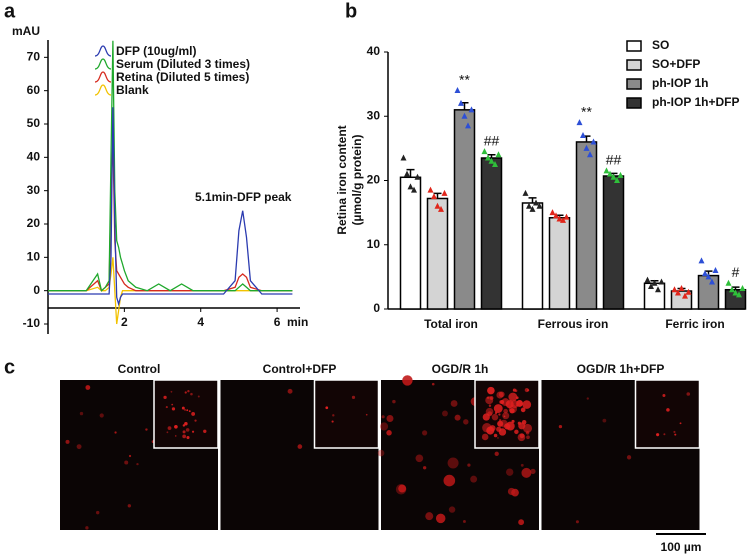 Image resolution: width=747 pixels, height=557 pixels. Describe the element at coordinates (681, 547) in the screenshot. I see `scale-bar-label: 100 µm` at that location.